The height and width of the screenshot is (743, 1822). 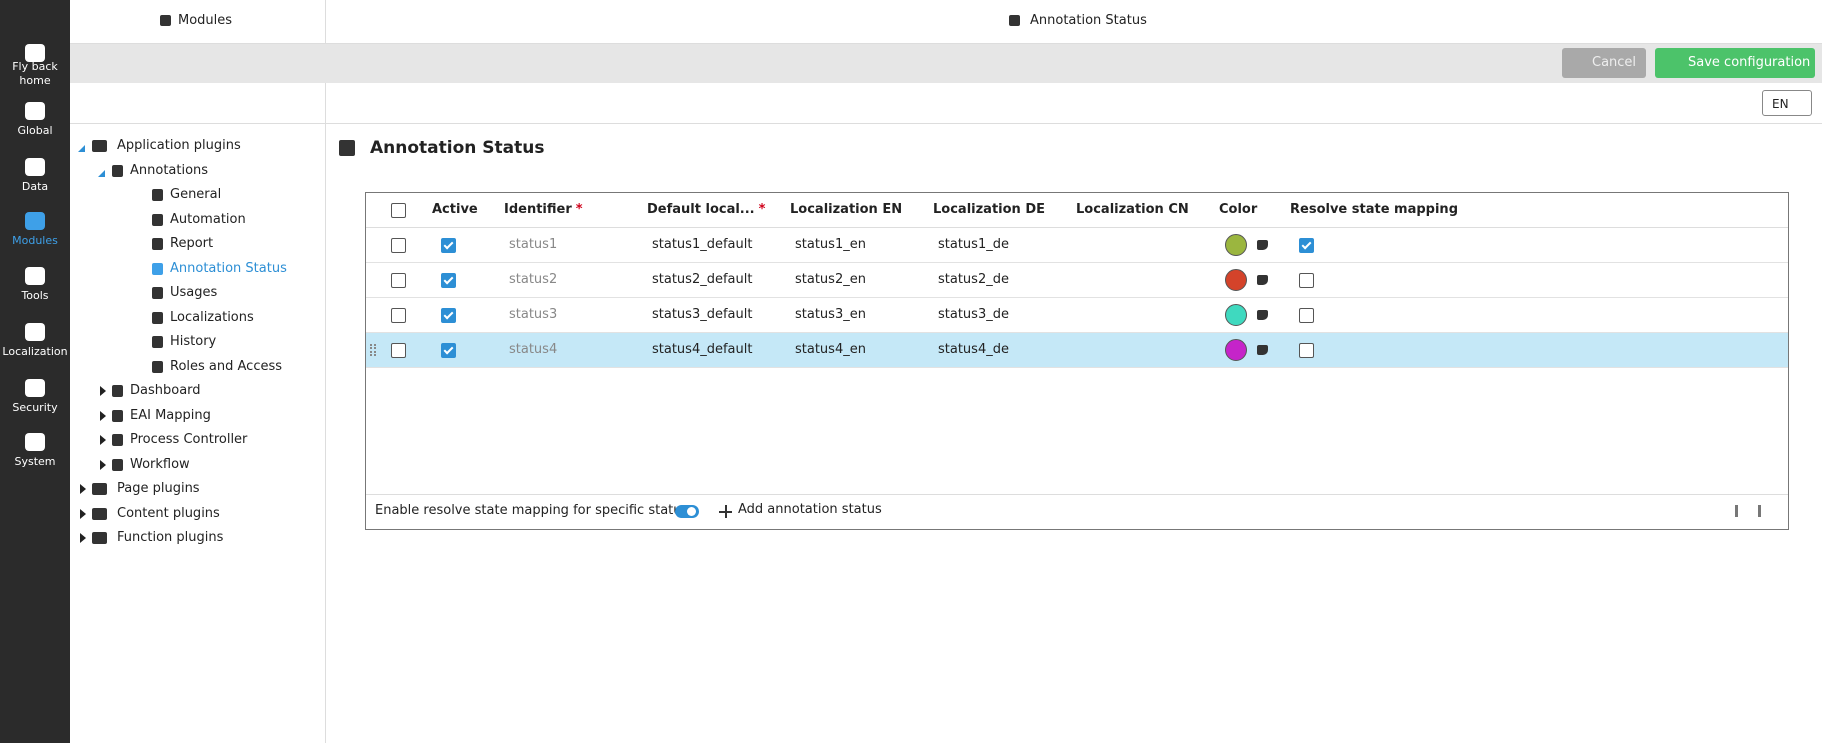 I want to click on identifier: status2, so click(x=533, y=279).